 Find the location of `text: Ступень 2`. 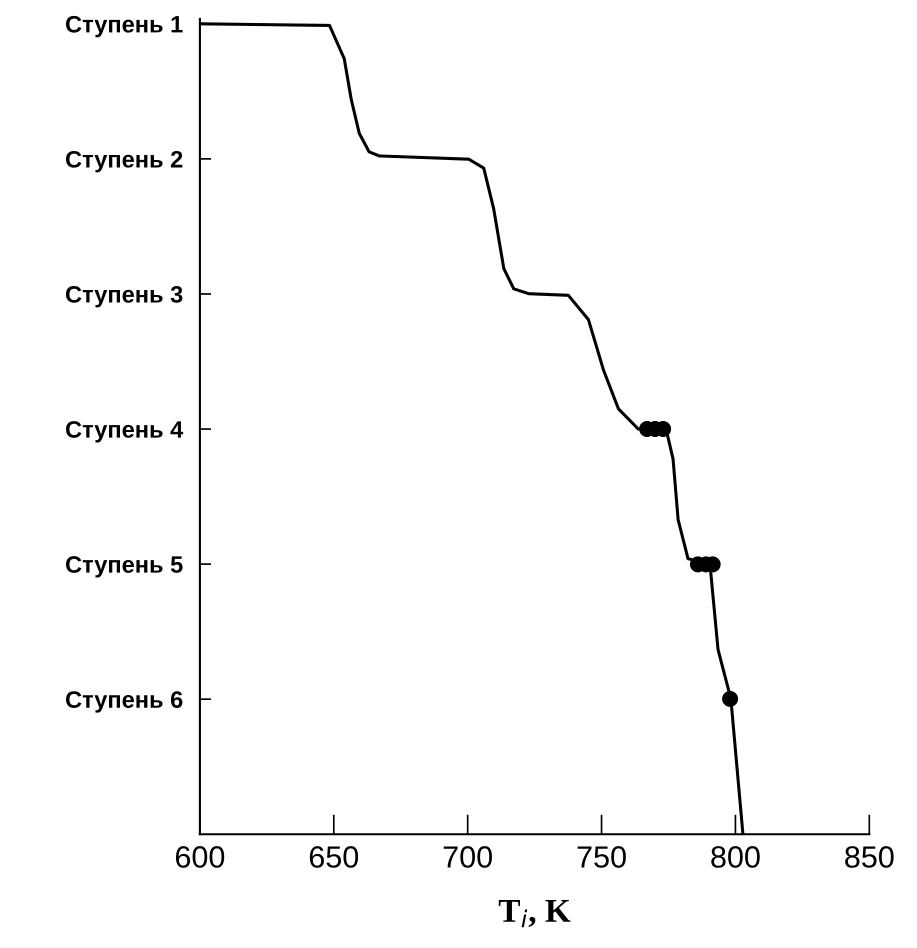

text: Ступень 2 is located at coordinates (124, 161).